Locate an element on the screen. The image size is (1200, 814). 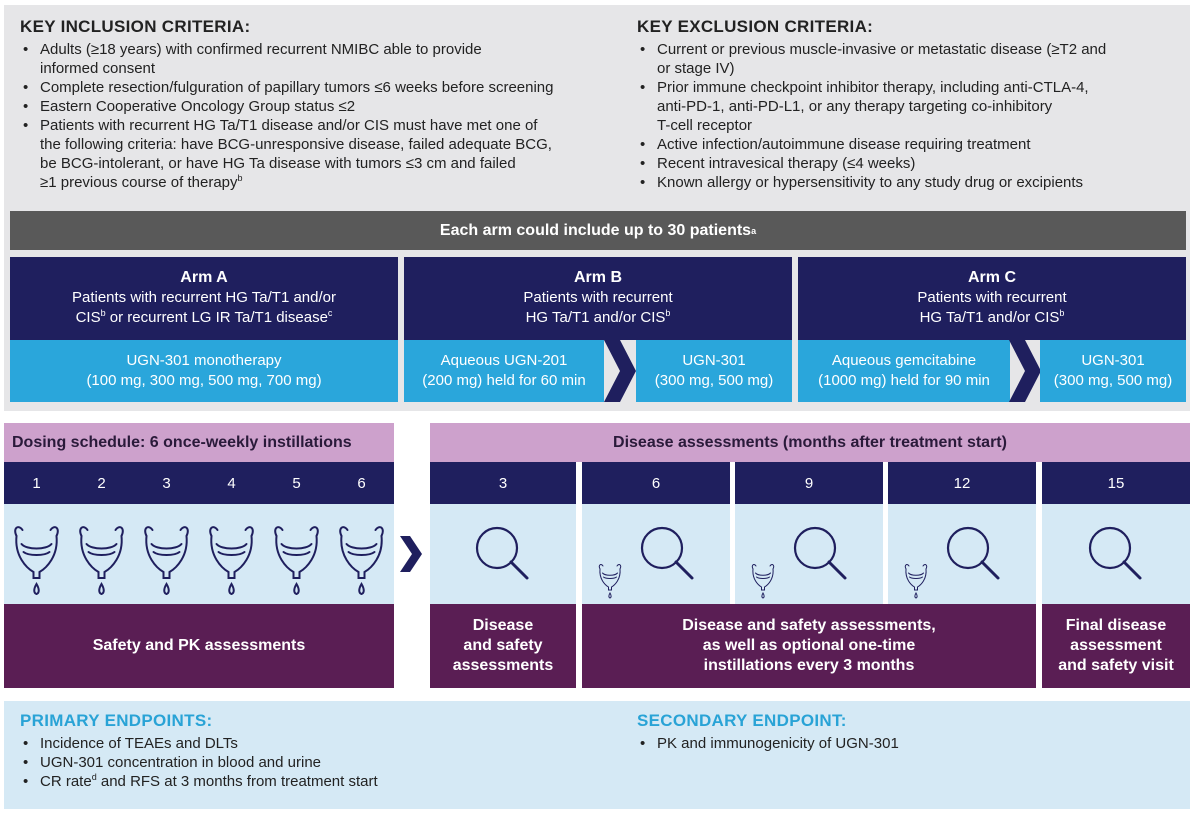
list-item: UGN-301 concentration in blood and urine is located at coordinates (320, 762).